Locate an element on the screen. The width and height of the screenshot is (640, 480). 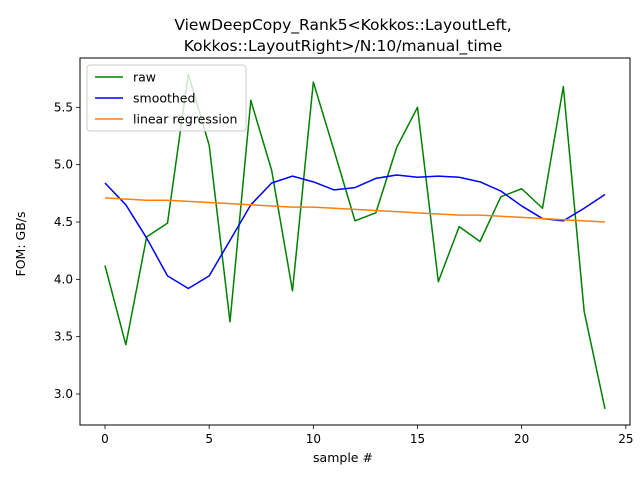
series-line-linear-regression is located at coordinates (355, 210).